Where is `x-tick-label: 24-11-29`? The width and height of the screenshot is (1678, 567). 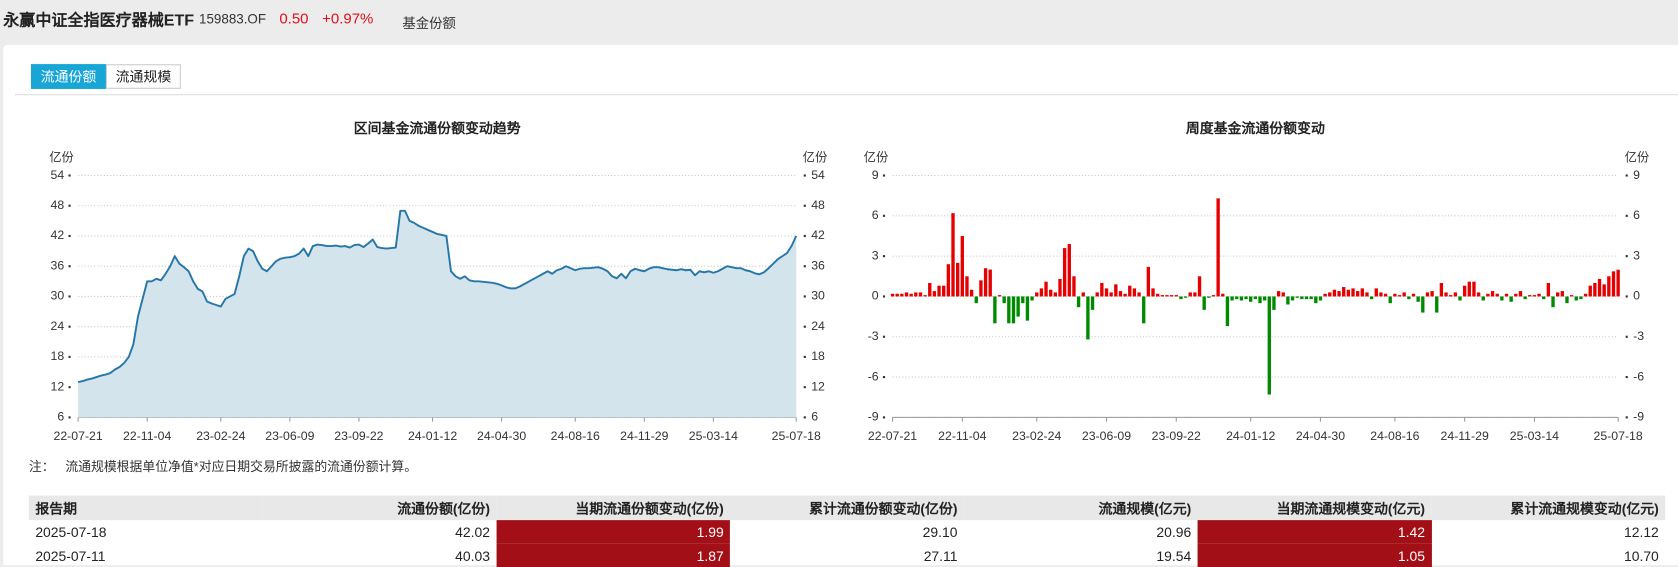
x-tick-label: 24-11-29 is located at coordinates (644, 436).